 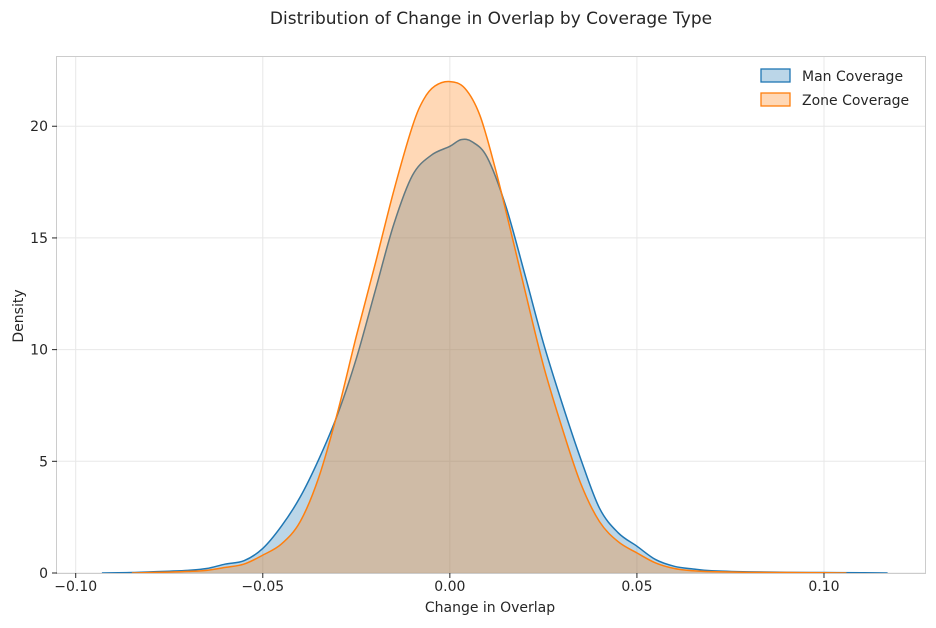 What do you see at coordinates (449, 587) in the screenshot?
I see `x-tick-label: 0.00` at bounding box center [449, 587].